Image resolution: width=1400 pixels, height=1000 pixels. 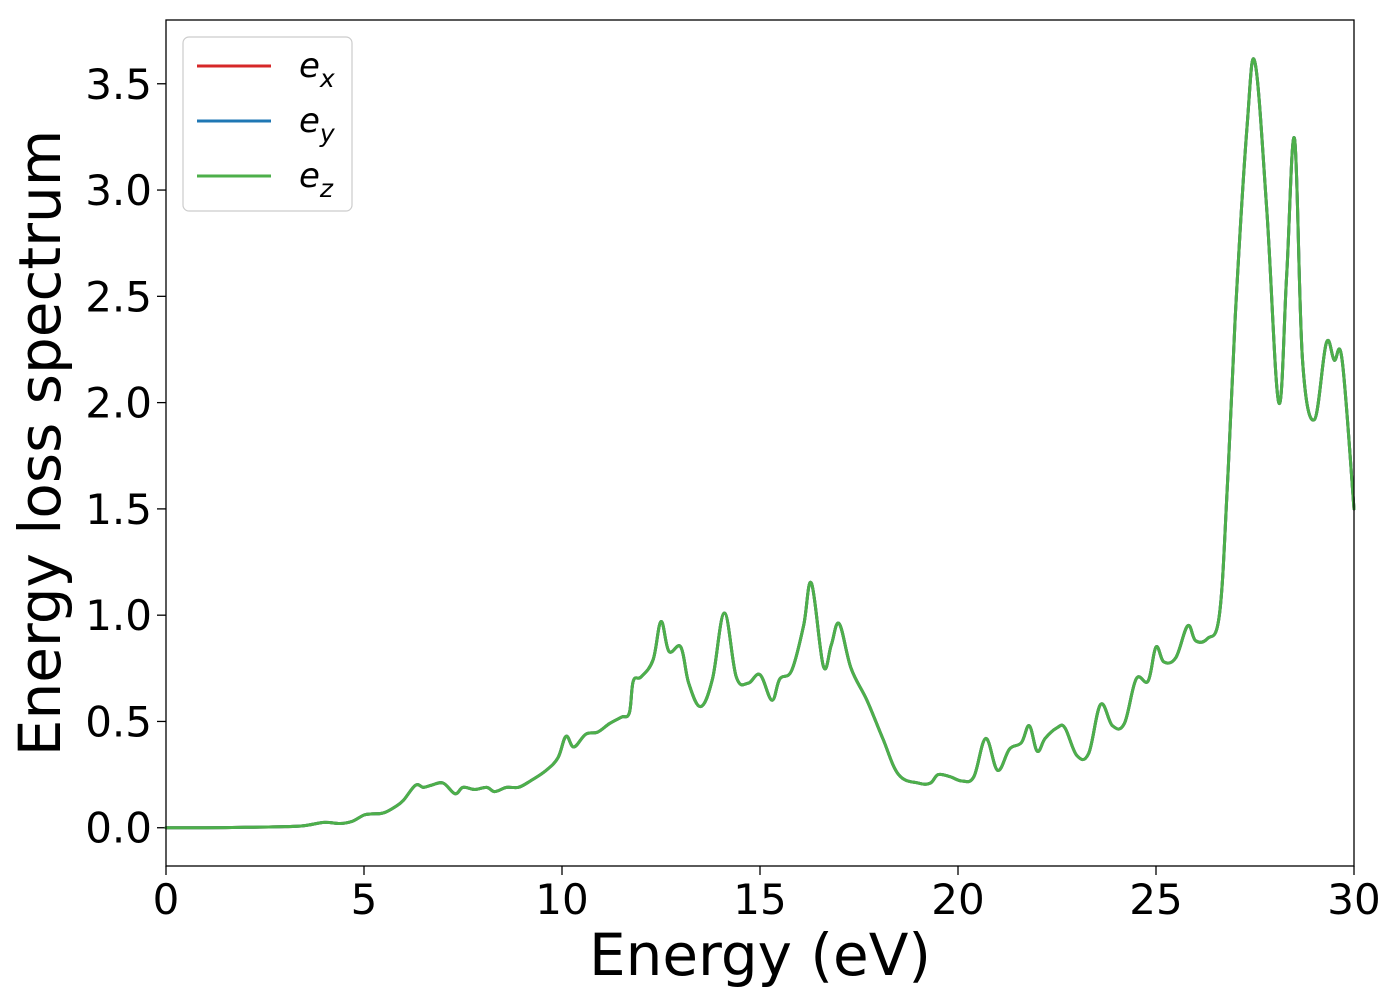 What do you see at coordinates (118, 190) in the screenshot?
I see `y-tick-label: 3.0` at bounding box center [118, 190].